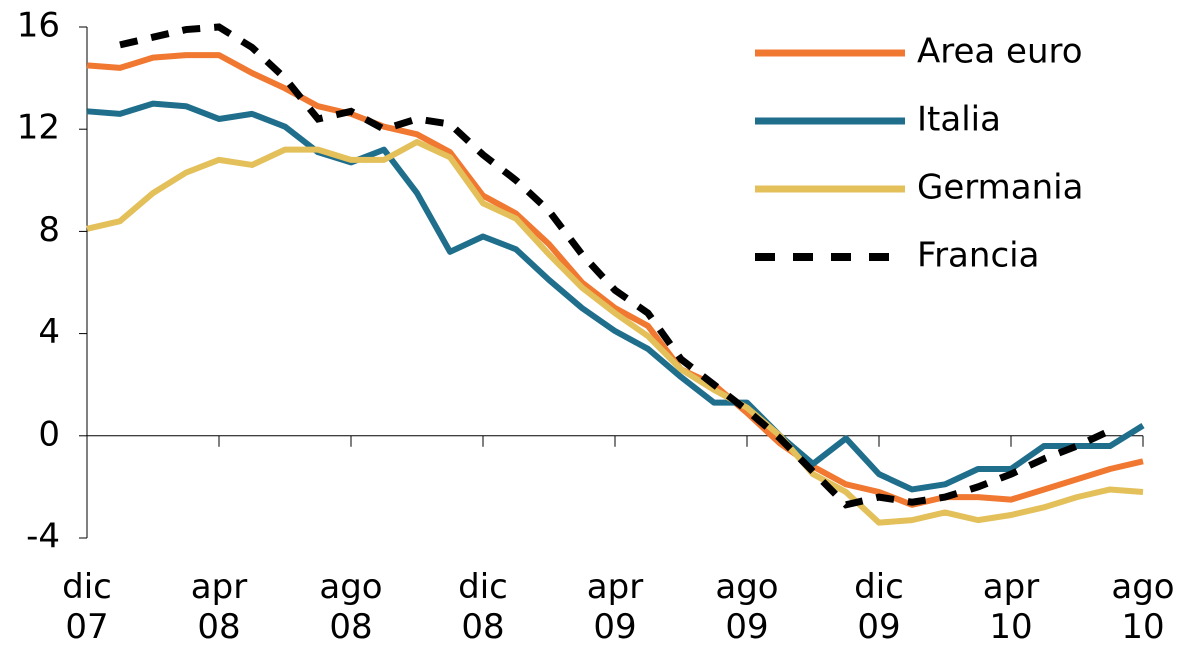 This screenshot has width=1180, height=657. Describe the element at coordinates (483, 607) in the screenshot. I see `x-tick-label: dic 08` at that location.